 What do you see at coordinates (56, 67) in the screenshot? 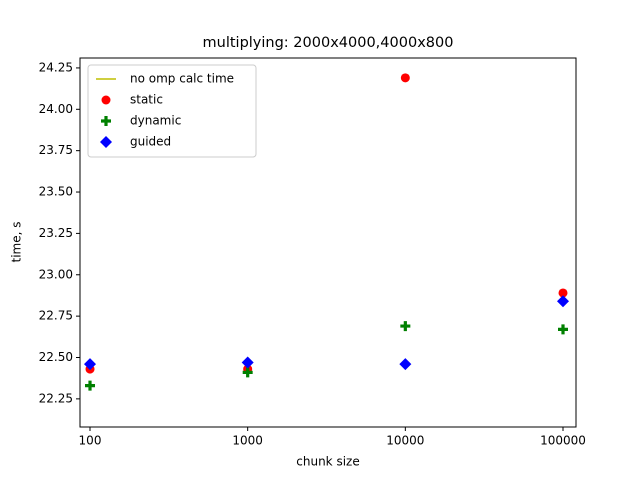
I see `y-tick-label: 24.25` at bounding box center [56, 67].